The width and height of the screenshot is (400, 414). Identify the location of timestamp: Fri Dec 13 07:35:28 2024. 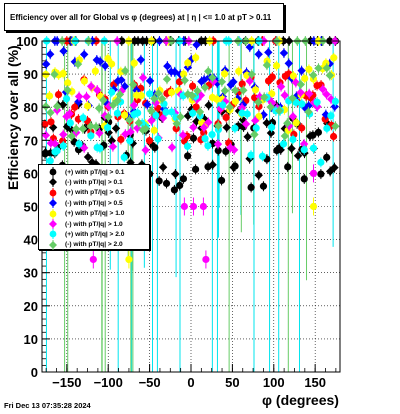
(47, 405).